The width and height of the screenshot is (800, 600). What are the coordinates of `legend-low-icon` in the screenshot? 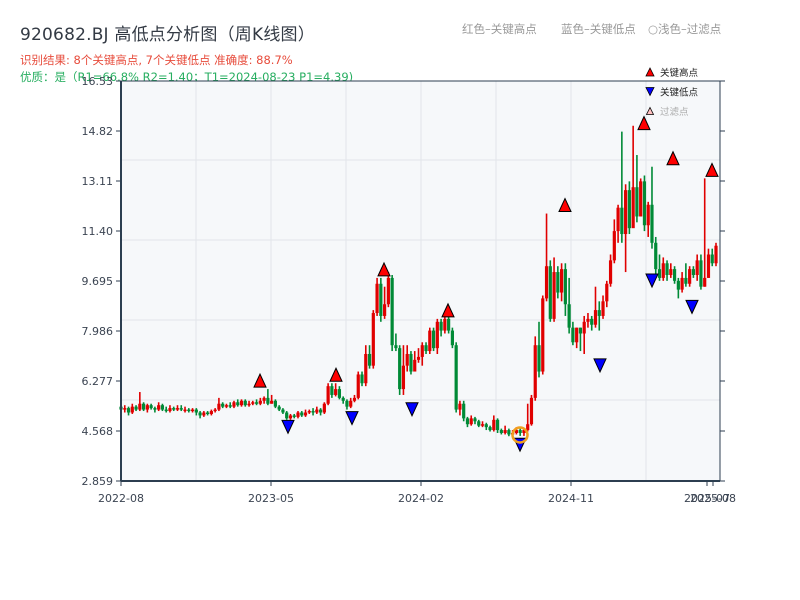 It's located at (650, 92).